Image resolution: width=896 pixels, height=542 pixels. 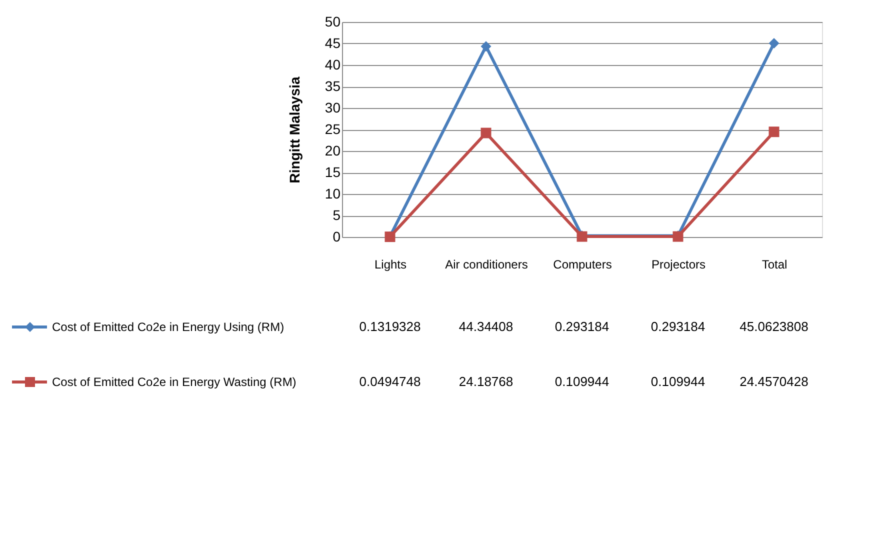 I want to click on y-tick-label: 10, so click(x=332, y=194).